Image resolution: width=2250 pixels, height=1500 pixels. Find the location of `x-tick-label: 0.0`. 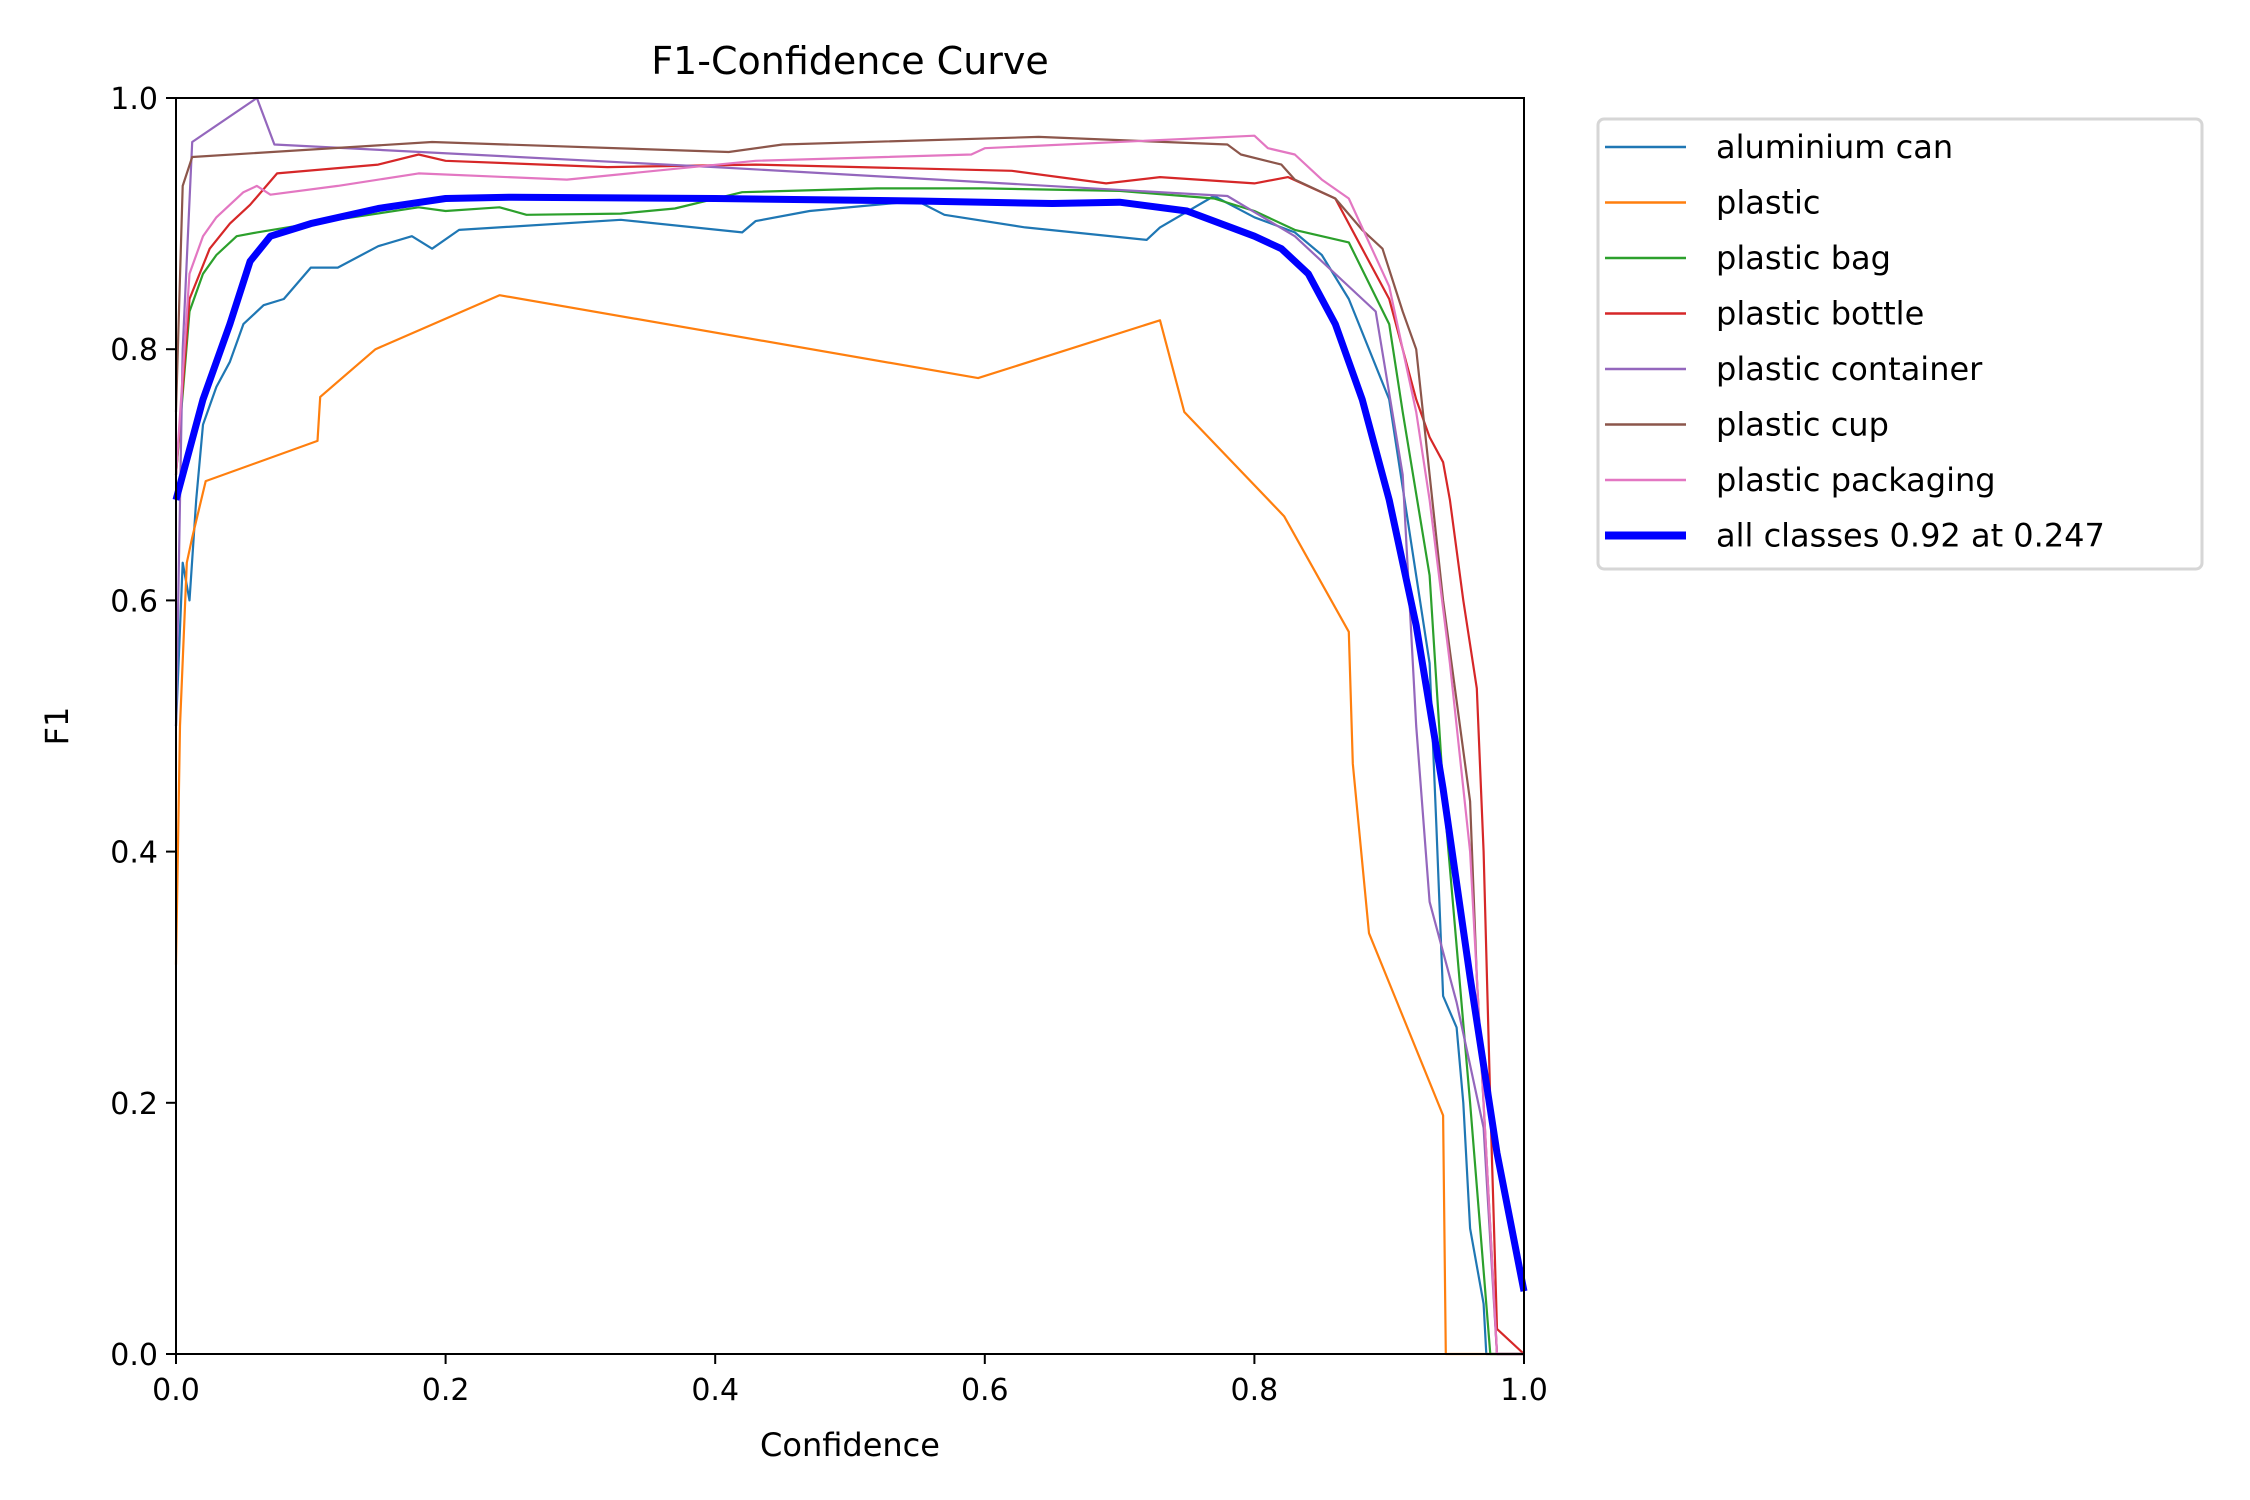

x-tick-label: 0.0 is located at coordinates (176, 1390).